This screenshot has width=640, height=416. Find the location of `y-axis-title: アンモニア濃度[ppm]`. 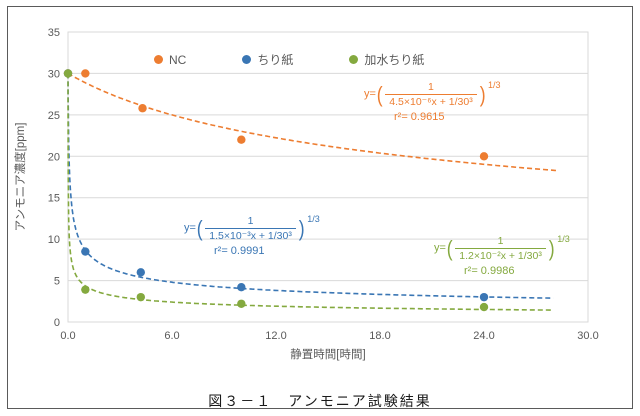

y-axis-title: アンモニア濃度[ppm] is located at coordinates (20, 177).